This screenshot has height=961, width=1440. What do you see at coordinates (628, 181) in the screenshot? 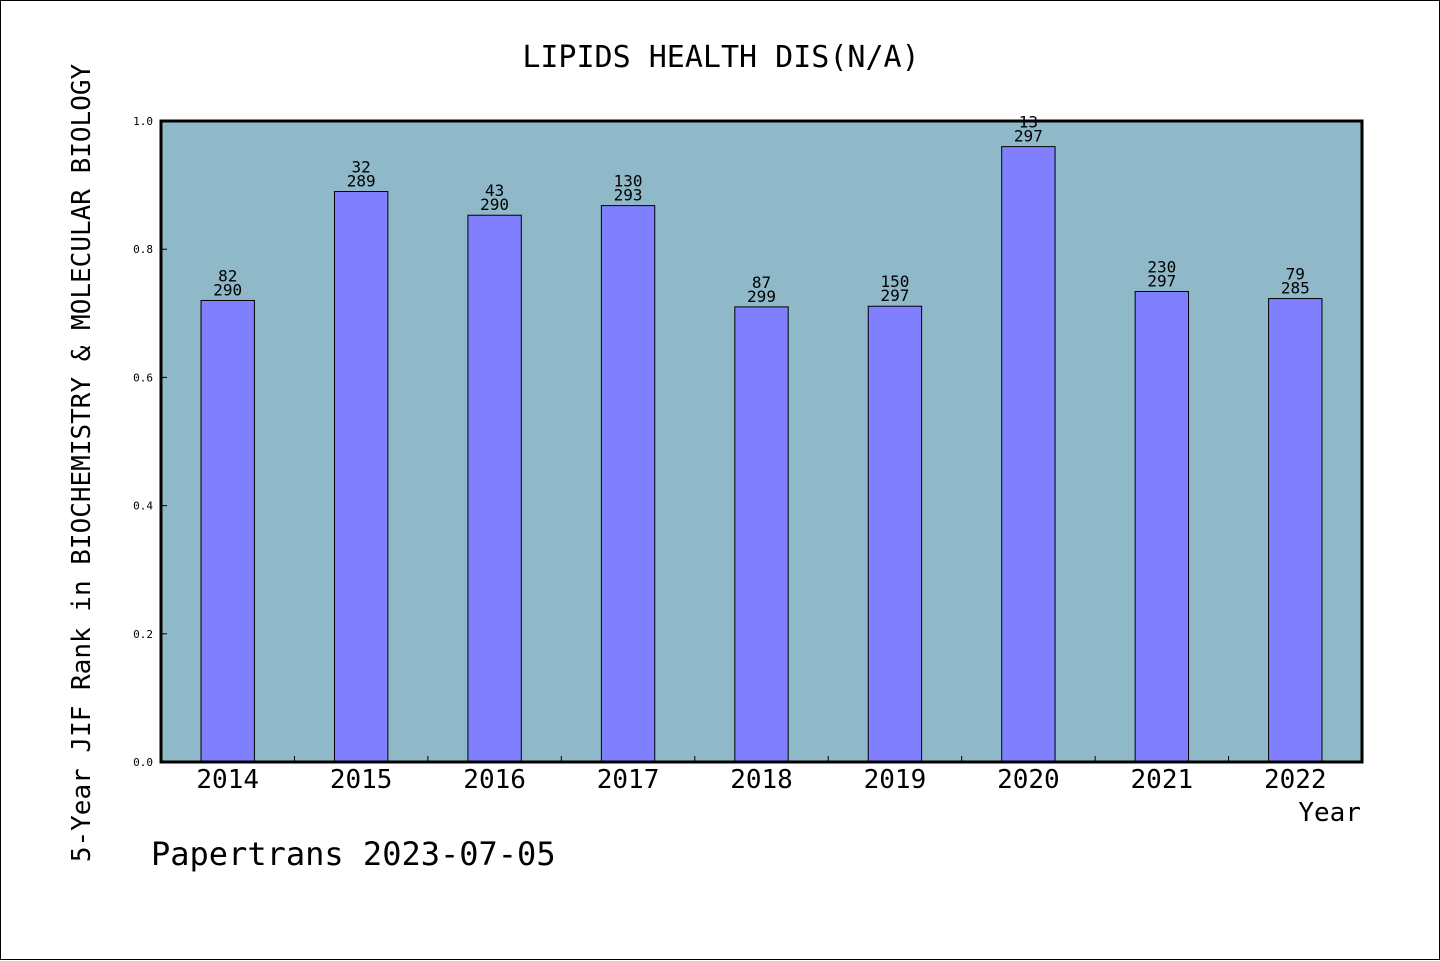
I see `bar-rank-label: 130` at bounding box center [628, 181].